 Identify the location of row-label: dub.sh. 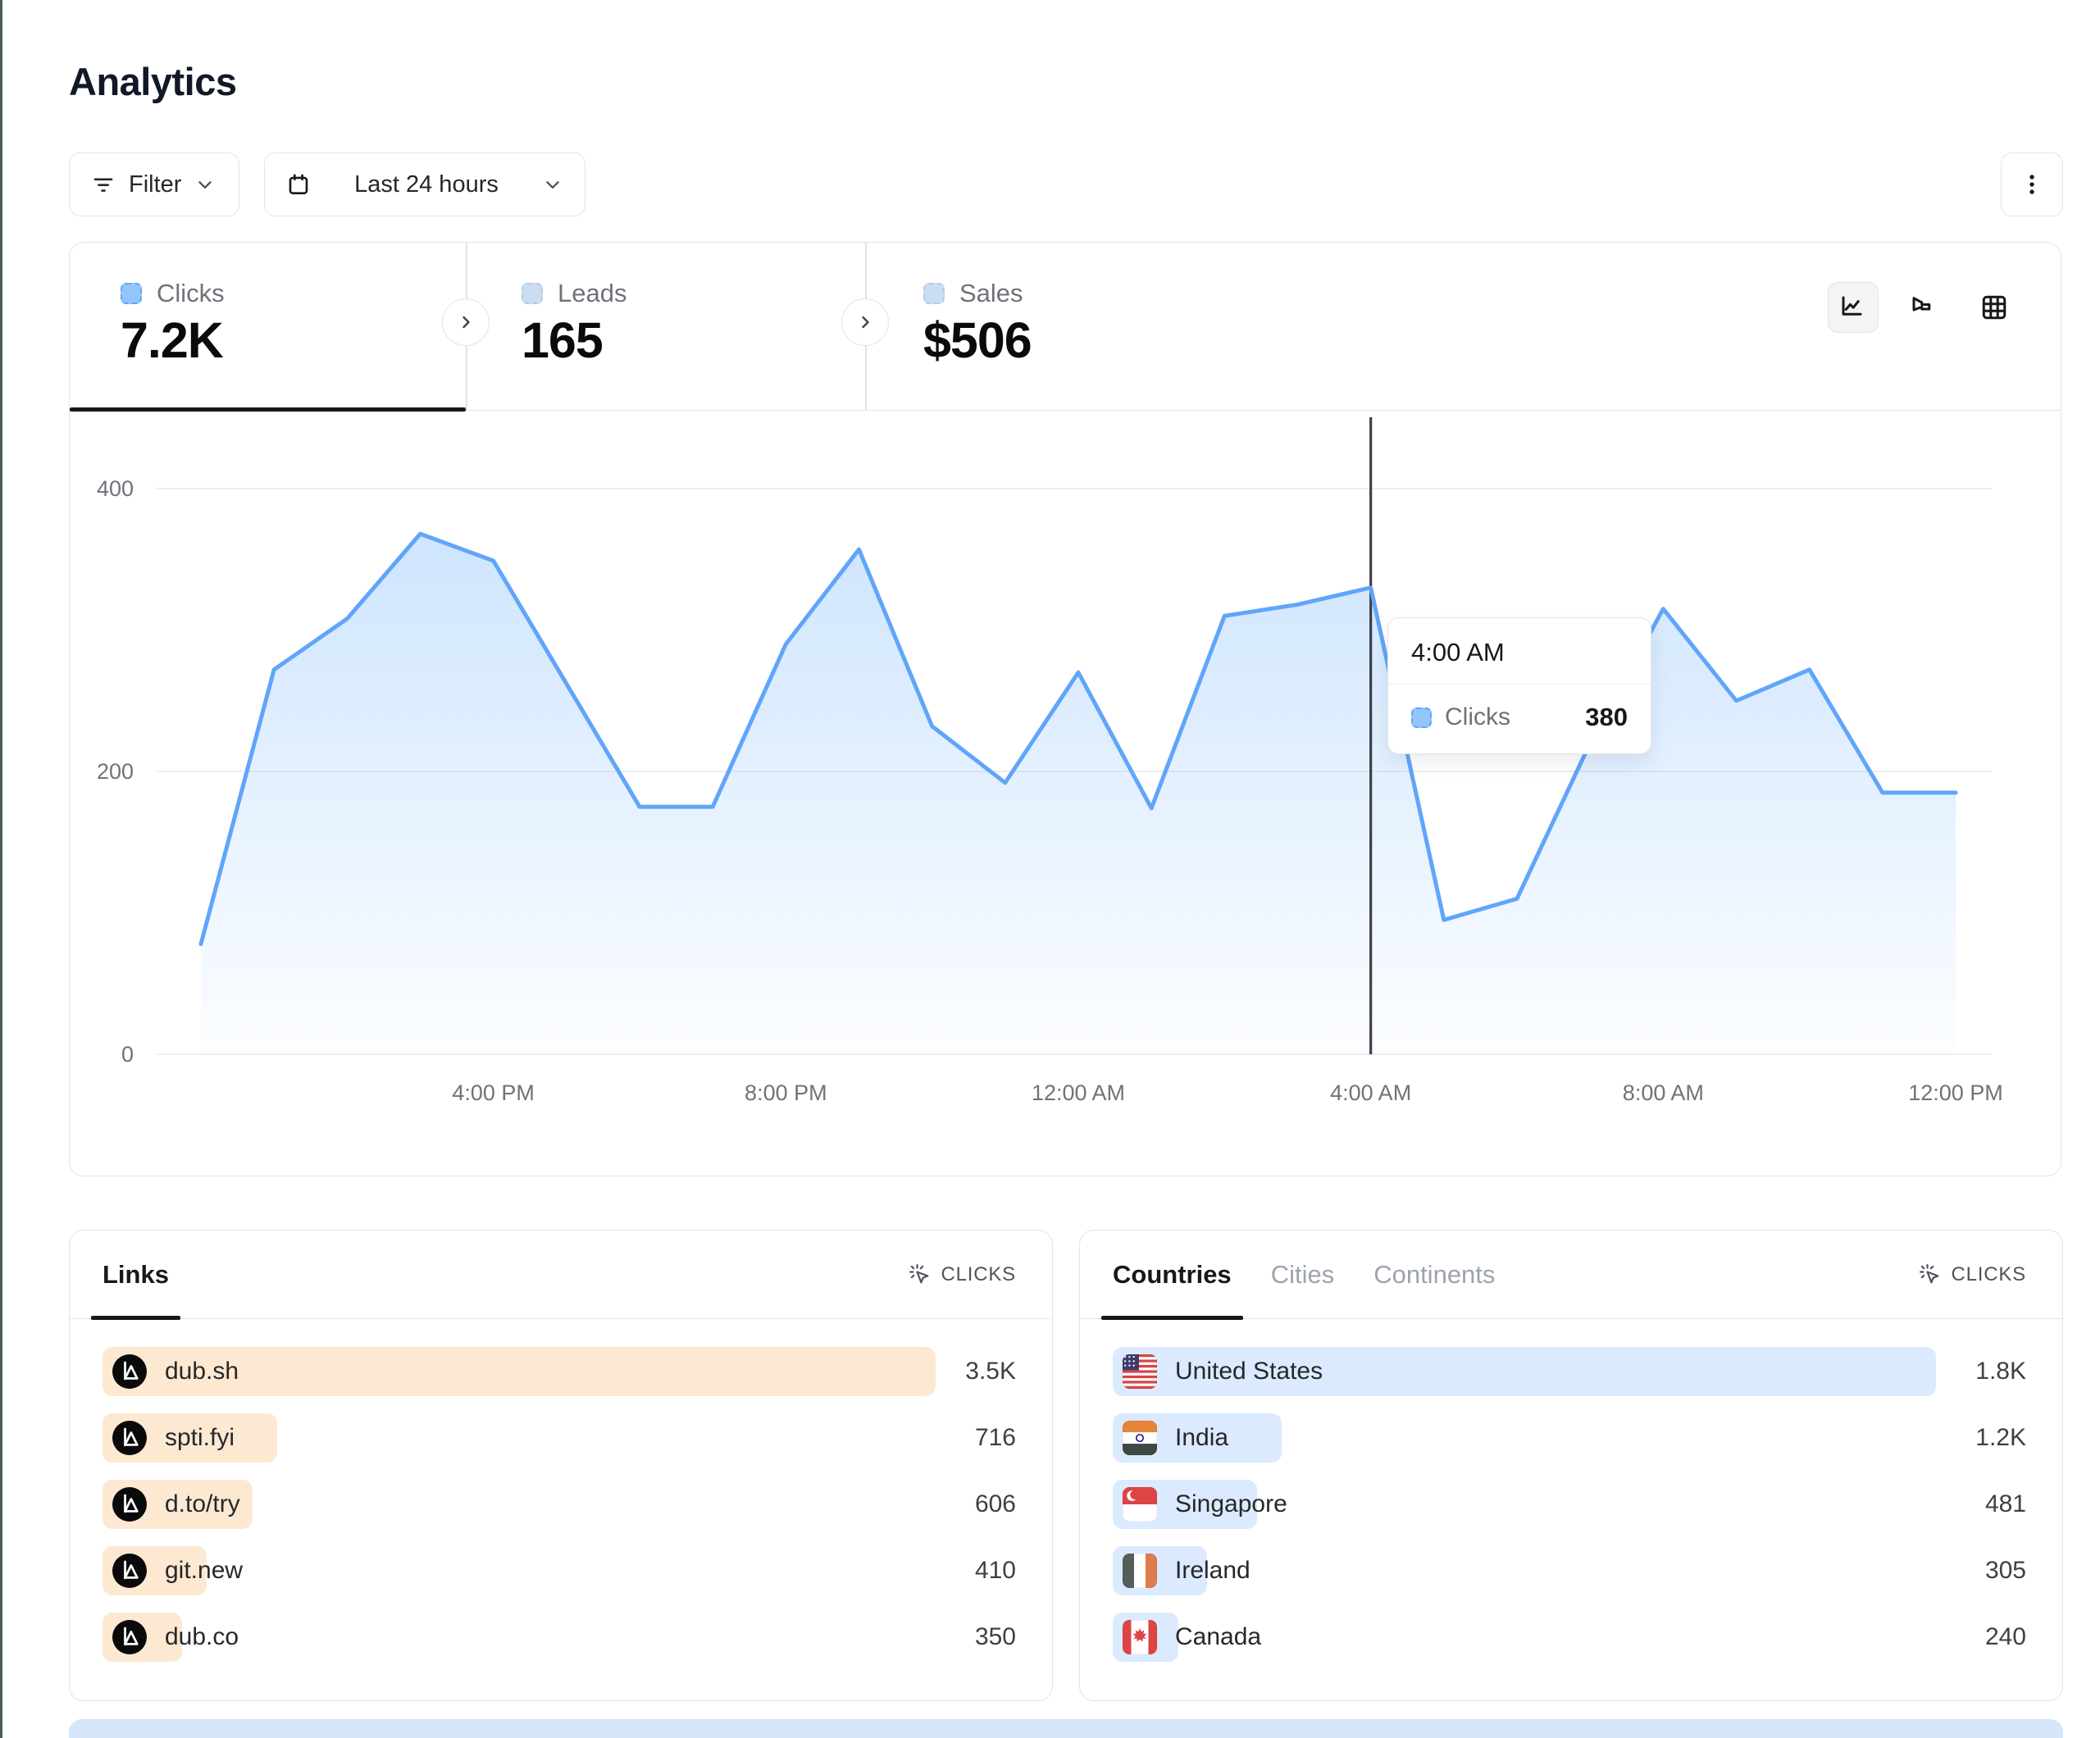
(202, 1371).